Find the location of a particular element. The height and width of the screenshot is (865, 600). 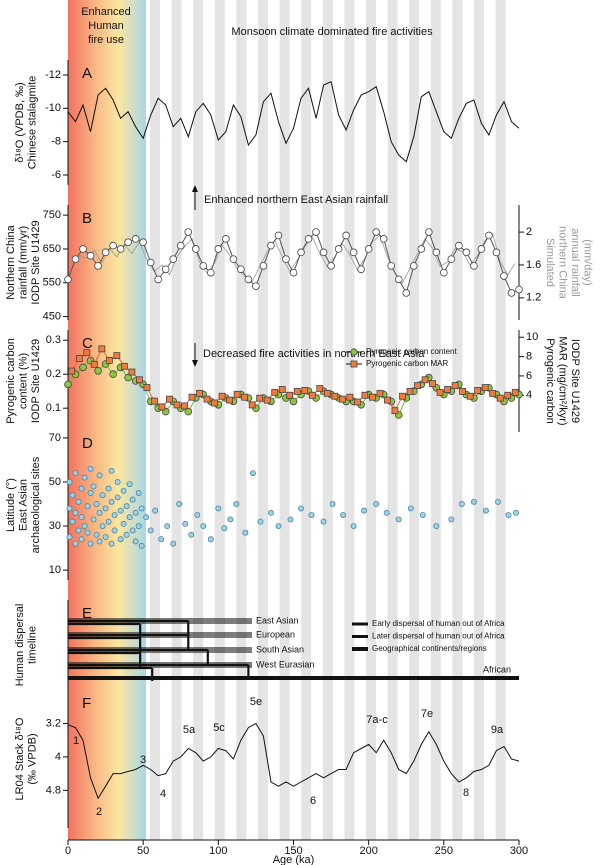

y2-axis-label: IODP Site U1429 is located at coordinates (575, 381).